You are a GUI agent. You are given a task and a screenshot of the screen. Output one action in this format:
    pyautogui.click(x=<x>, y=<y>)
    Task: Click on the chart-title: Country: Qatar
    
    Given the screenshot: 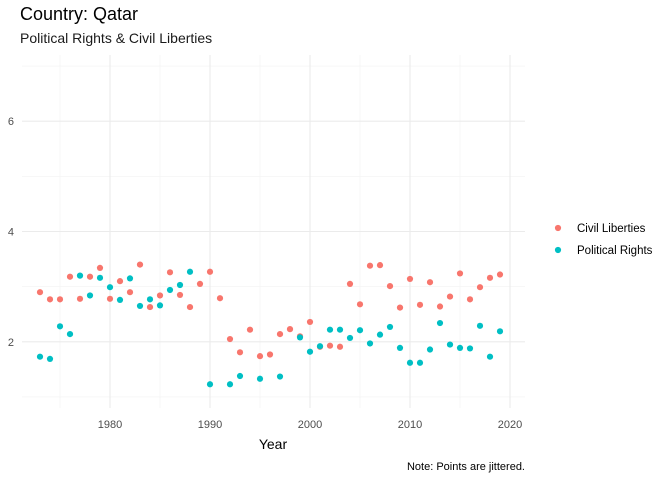 What is the action you would take?
    pyautogui.click(x=79, y=14)
    